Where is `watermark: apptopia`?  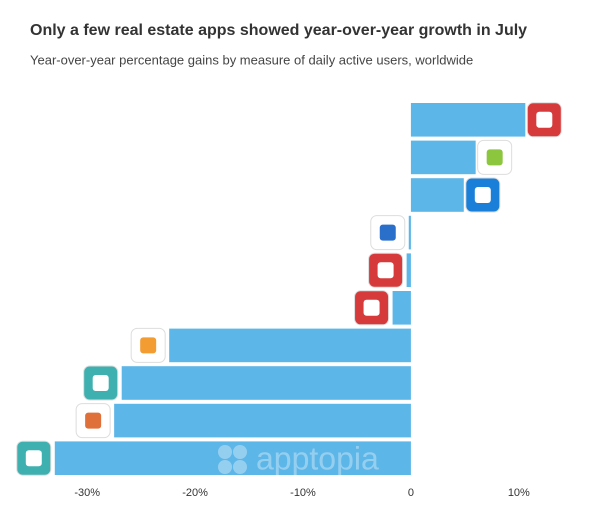 watermark: apptopia is located at coordinates (298, 458).